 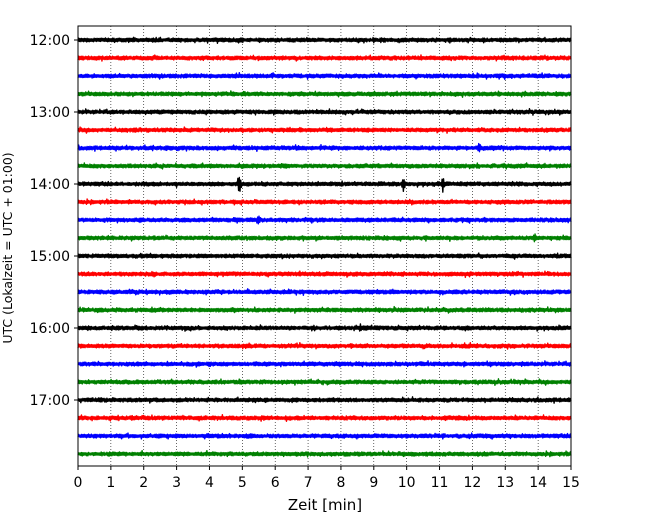 What do you see at coordinates (50, 257) in the screenshot?
I see `y-tick-label: 15:00` at bounding box center [50, 257].